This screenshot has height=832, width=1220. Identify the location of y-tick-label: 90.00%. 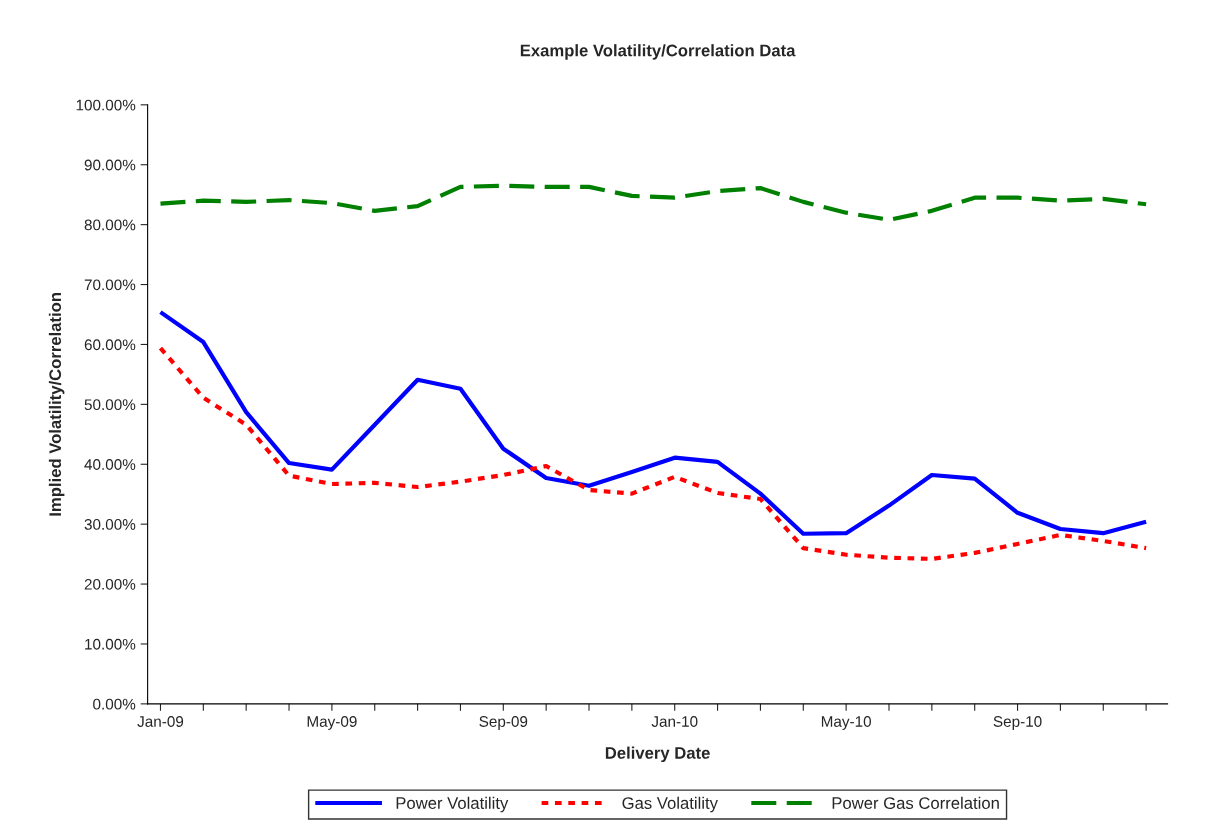
(110, 165).